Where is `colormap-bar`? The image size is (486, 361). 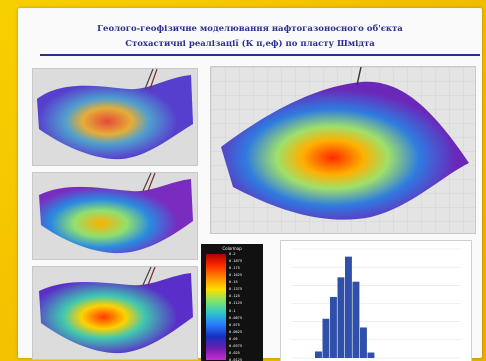
colormap-bar is located at coordinates (216, 307).